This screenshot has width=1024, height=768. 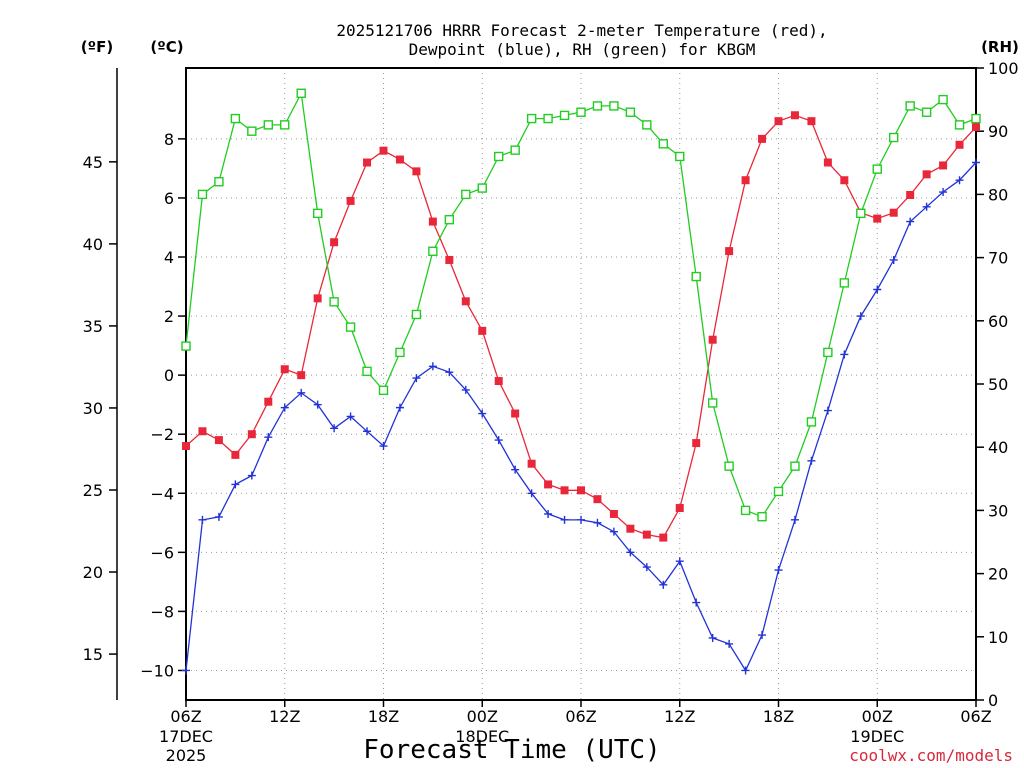 What do you see at coordinates (998, 131) in the screenshot?
I see `rh-tick-label: 90` at bounding box center [998, 131].